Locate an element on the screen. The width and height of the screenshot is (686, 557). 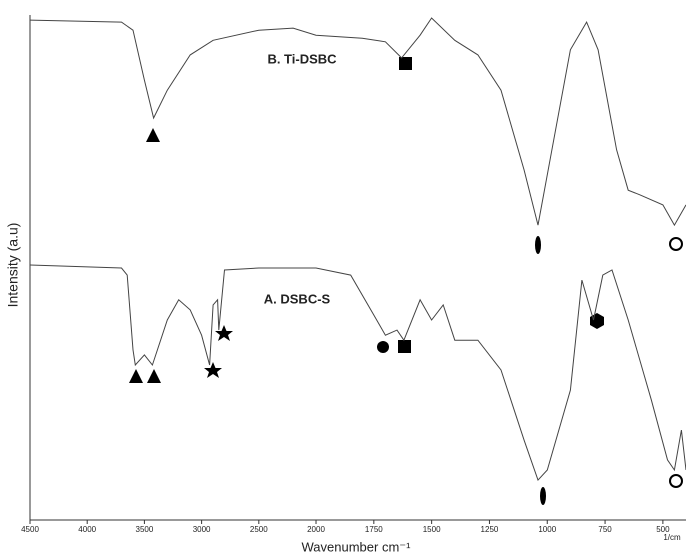
x-tick-label: 1500 is located at coordinates (432, 529).